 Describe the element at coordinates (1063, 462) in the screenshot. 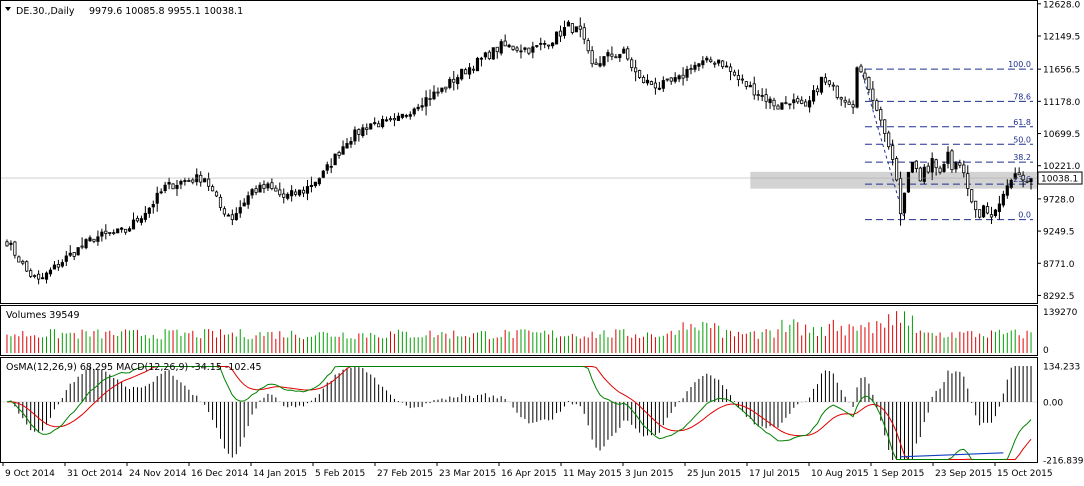

I see `macd-tick-label: -216.839` at that location.